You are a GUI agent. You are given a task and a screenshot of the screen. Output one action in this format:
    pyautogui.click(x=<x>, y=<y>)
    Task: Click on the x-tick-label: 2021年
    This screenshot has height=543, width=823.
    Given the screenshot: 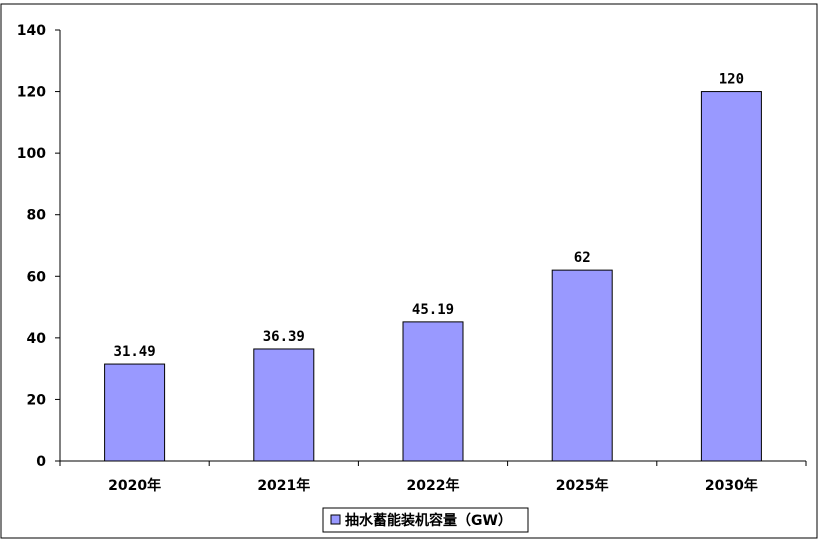 What is the action you would take?
    pyautogui.click(x=283, y=485)
    